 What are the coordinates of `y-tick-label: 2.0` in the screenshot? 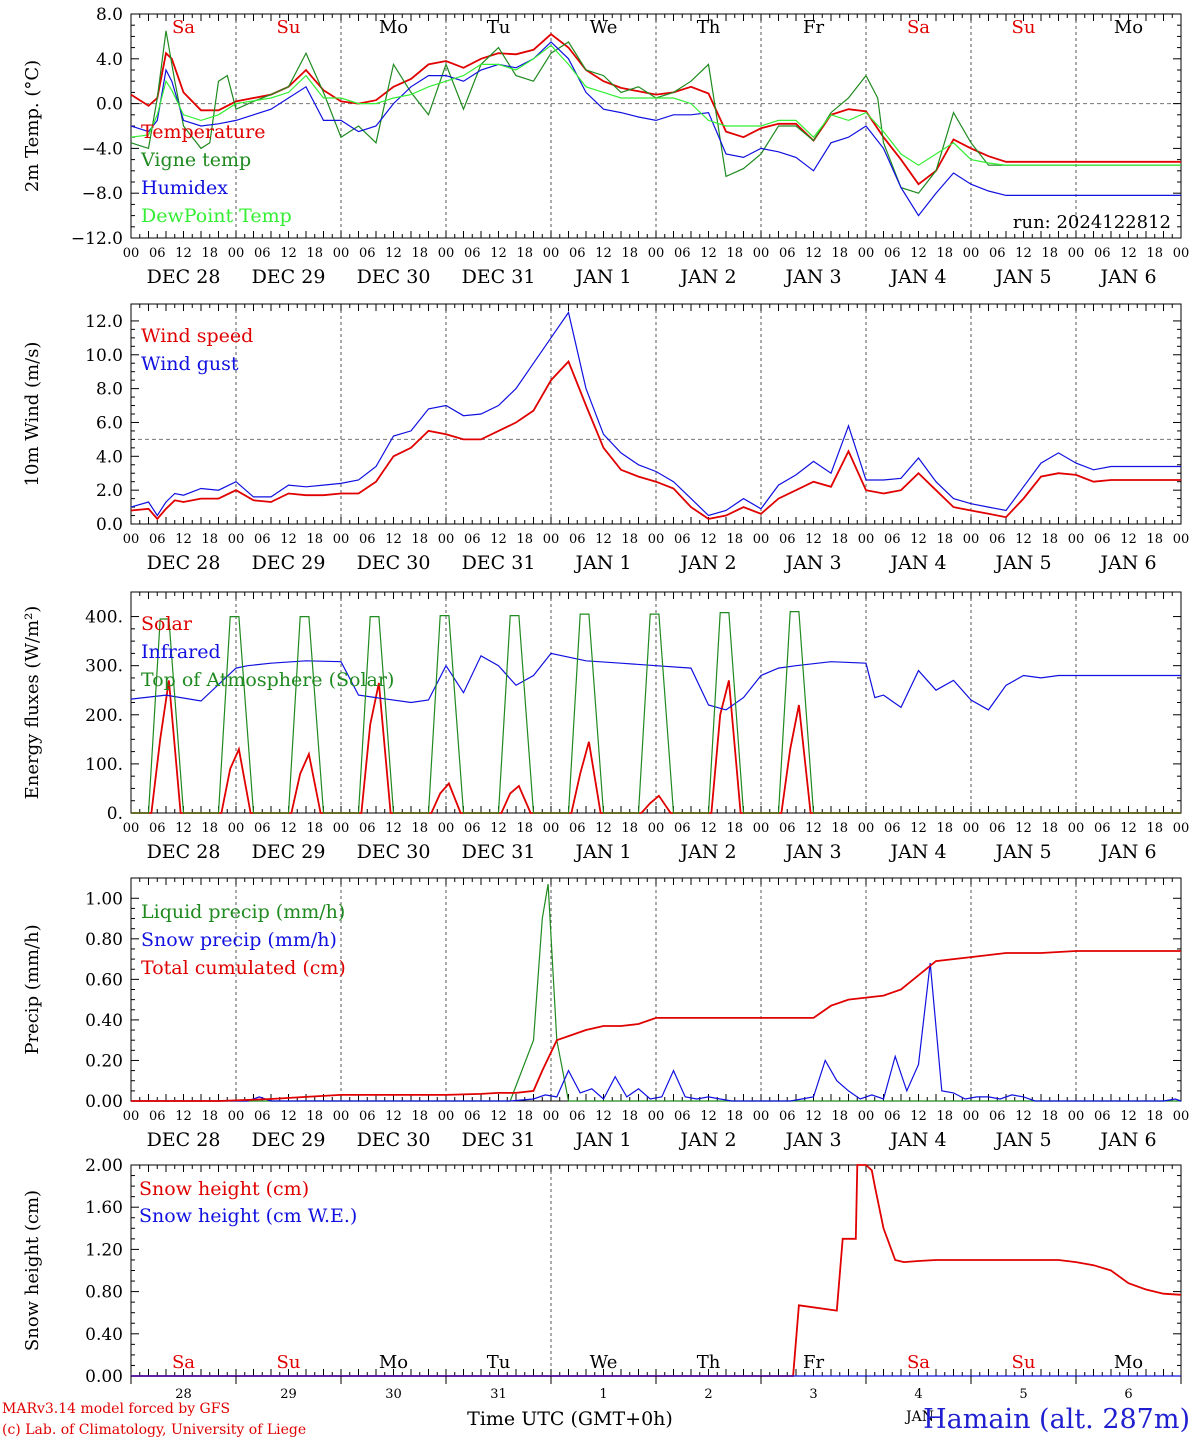 It's located at (109, 491).